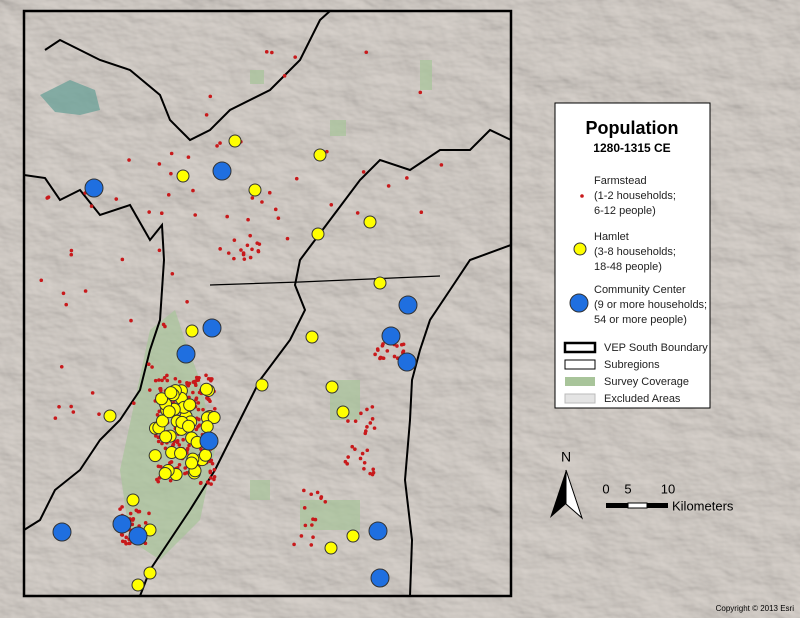 This screenshot has height=618, width=800. Describe the element at coordinates (605, 488) in the screenshot. I see `scale-label: 0` at that location.